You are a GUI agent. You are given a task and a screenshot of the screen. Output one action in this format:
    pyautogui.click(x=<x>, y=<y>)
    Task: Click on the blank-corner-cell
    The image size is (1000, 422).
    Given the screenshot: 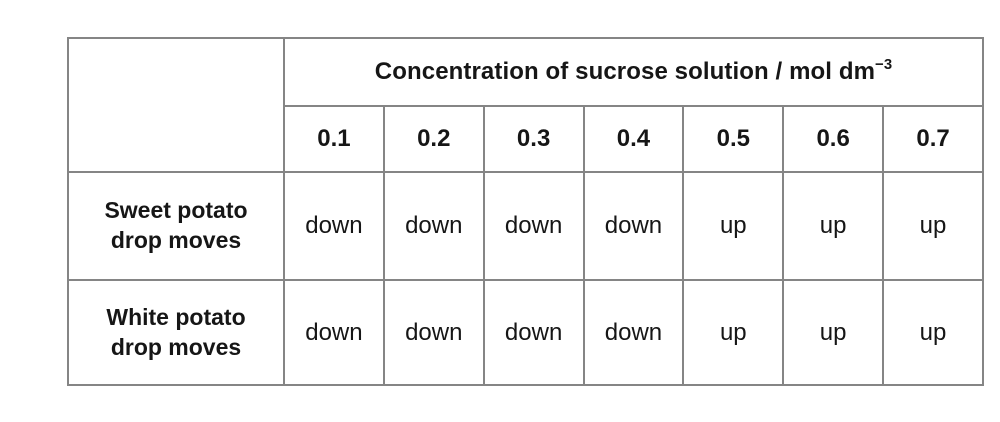 What is the action you would take?
    pyautogui.click(x=176, y=105)
    